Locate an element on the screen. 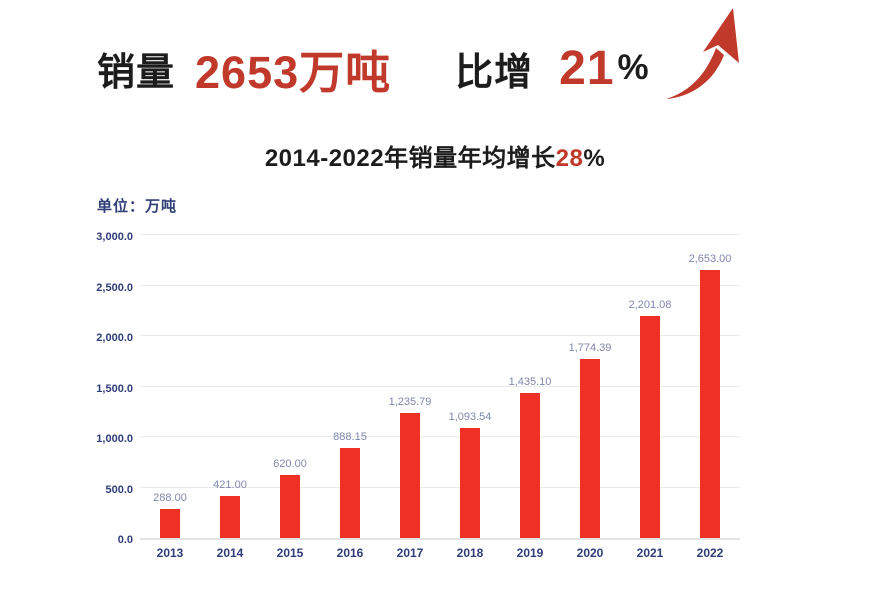 The height and width of the screenshot is (605, 870). x-tick-label: 2016 is located at coordinates (350, 553).